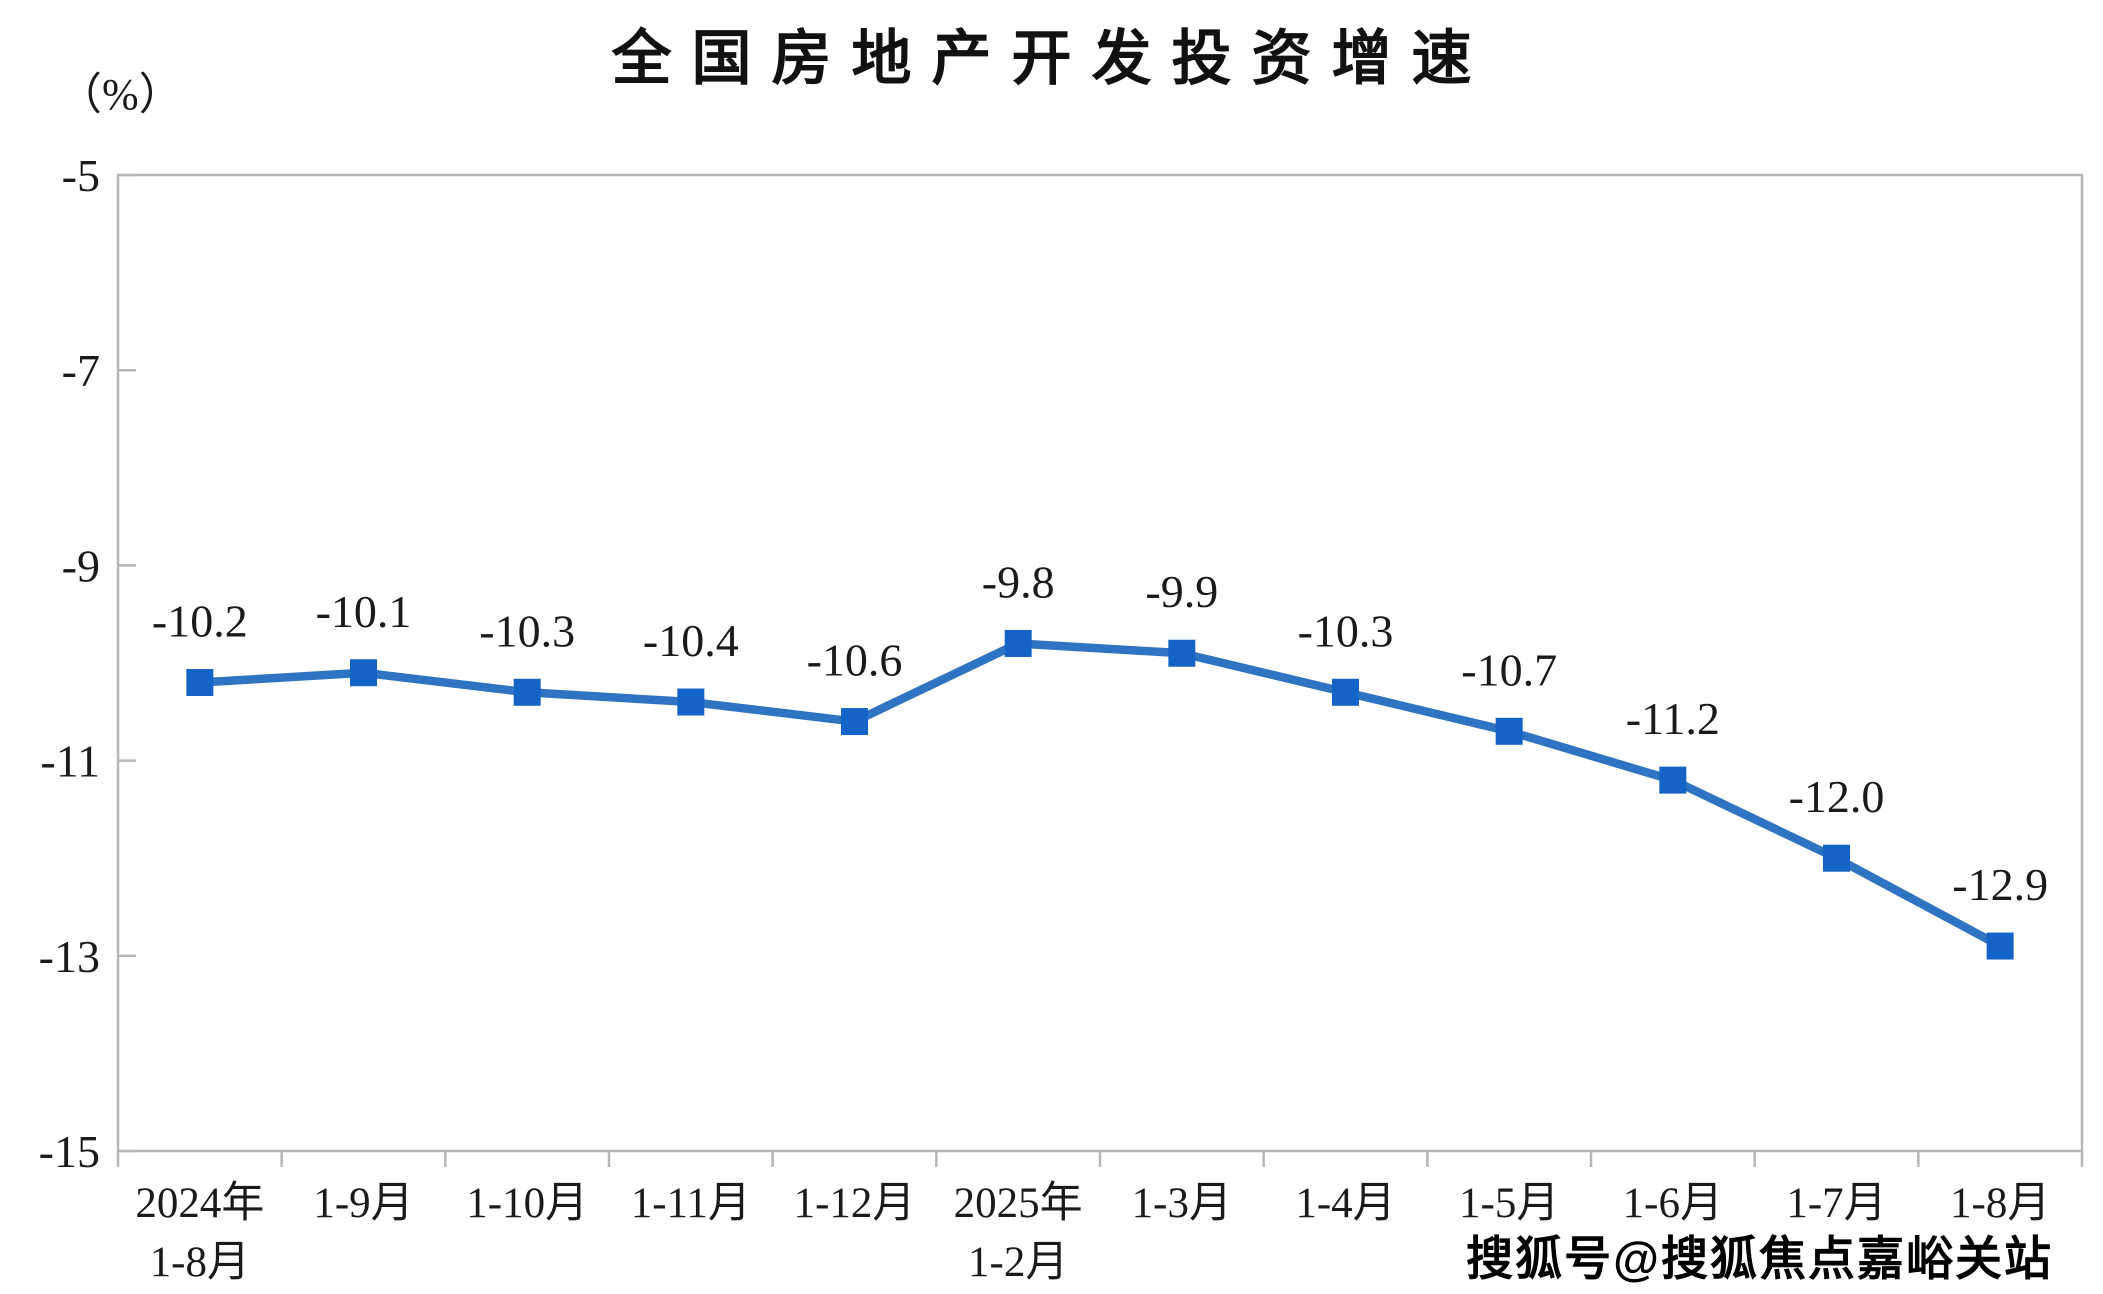 This screenshot has width=2103, height=1294. I want to click on y-axis-tick-label: -5, so click(81, 175).